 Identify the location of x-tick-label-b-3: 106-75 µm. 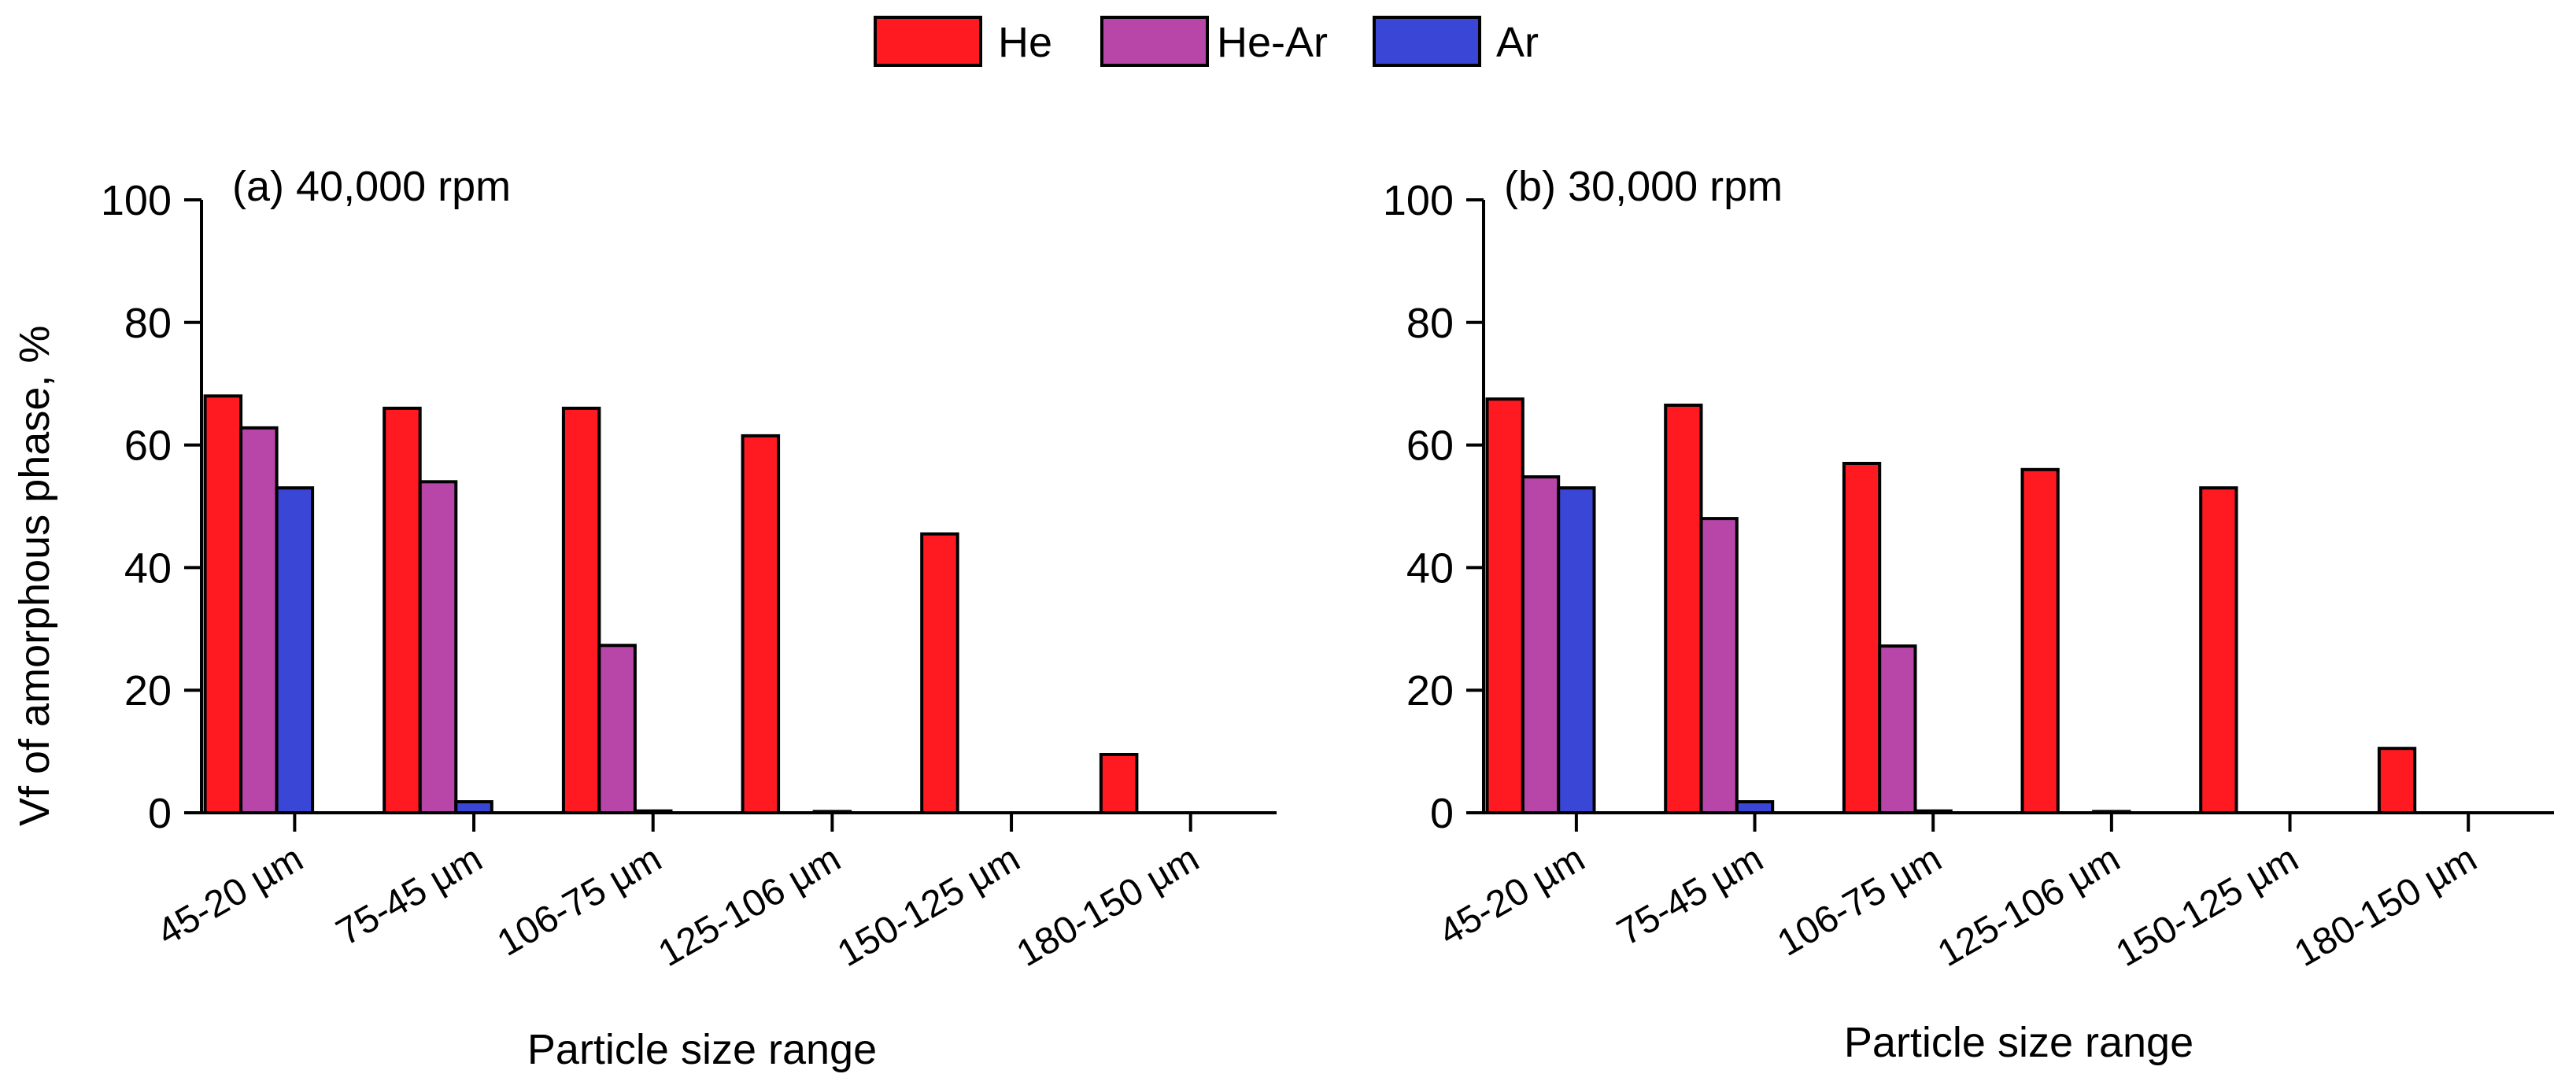
(1860, 901).